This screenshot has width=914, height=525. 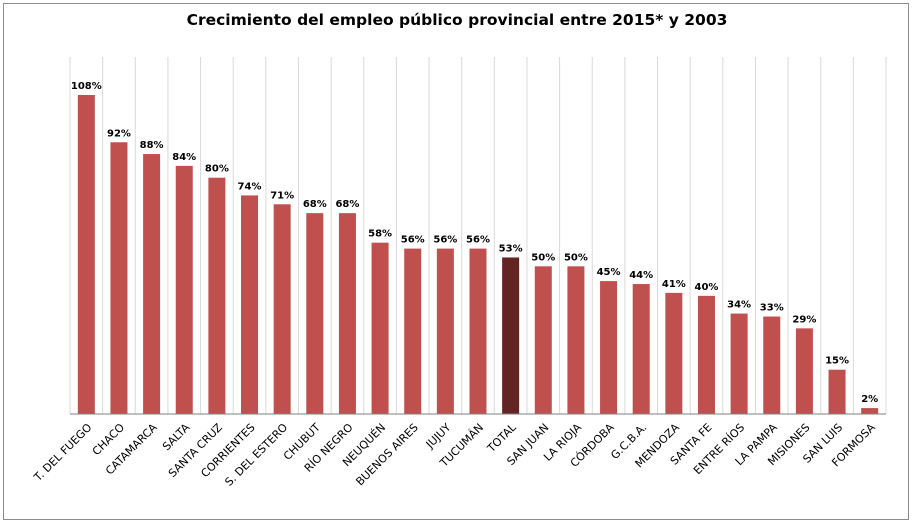 I want to click on value-label: 80%, so click(x=217, y=169).